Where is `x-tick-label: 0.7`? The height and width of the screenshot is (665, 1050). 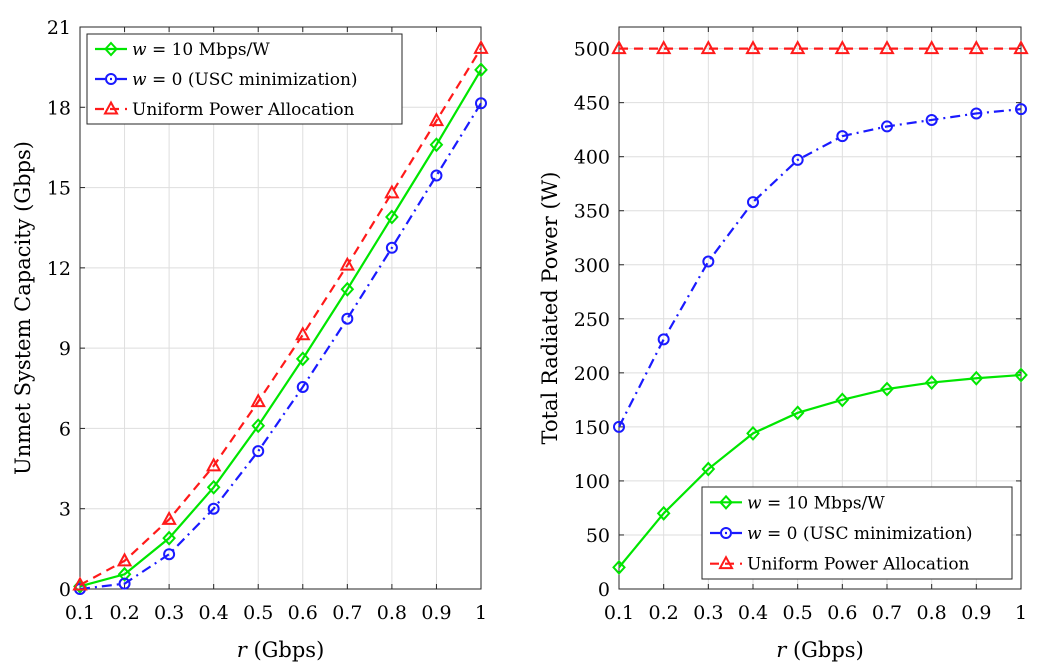
x-tick-label: 0.7 is located at coordinates (347, 613).